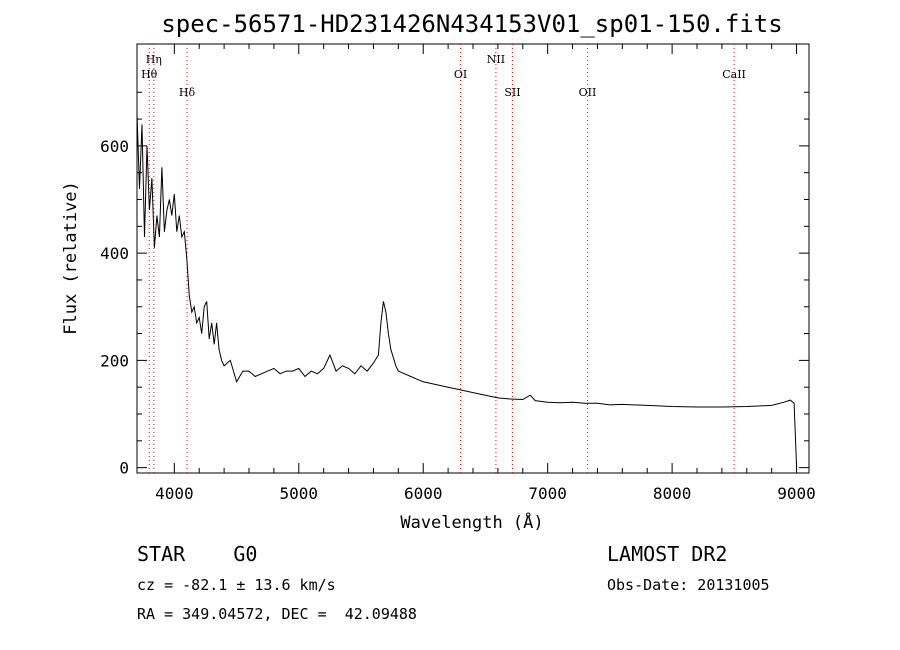 Image resolution: width=900 pixels, height=650 pixels. Describe the element at coordinates (71, 258) in the screenshot. I see `y-axis-label: Flux (relative)` at that location.